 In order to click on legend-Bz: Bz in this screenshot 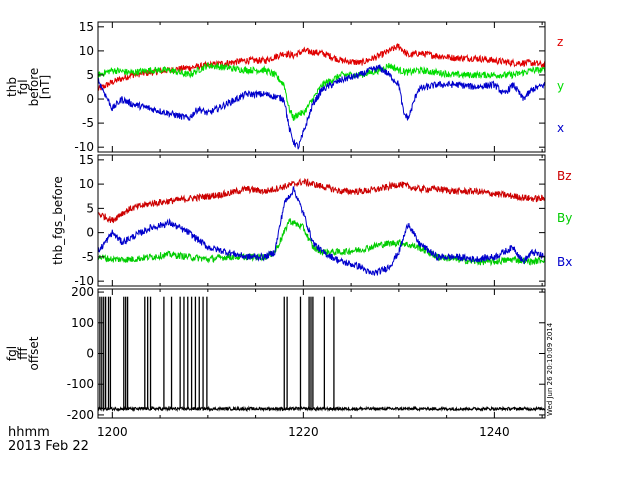, I will do `click(564, 176)`.